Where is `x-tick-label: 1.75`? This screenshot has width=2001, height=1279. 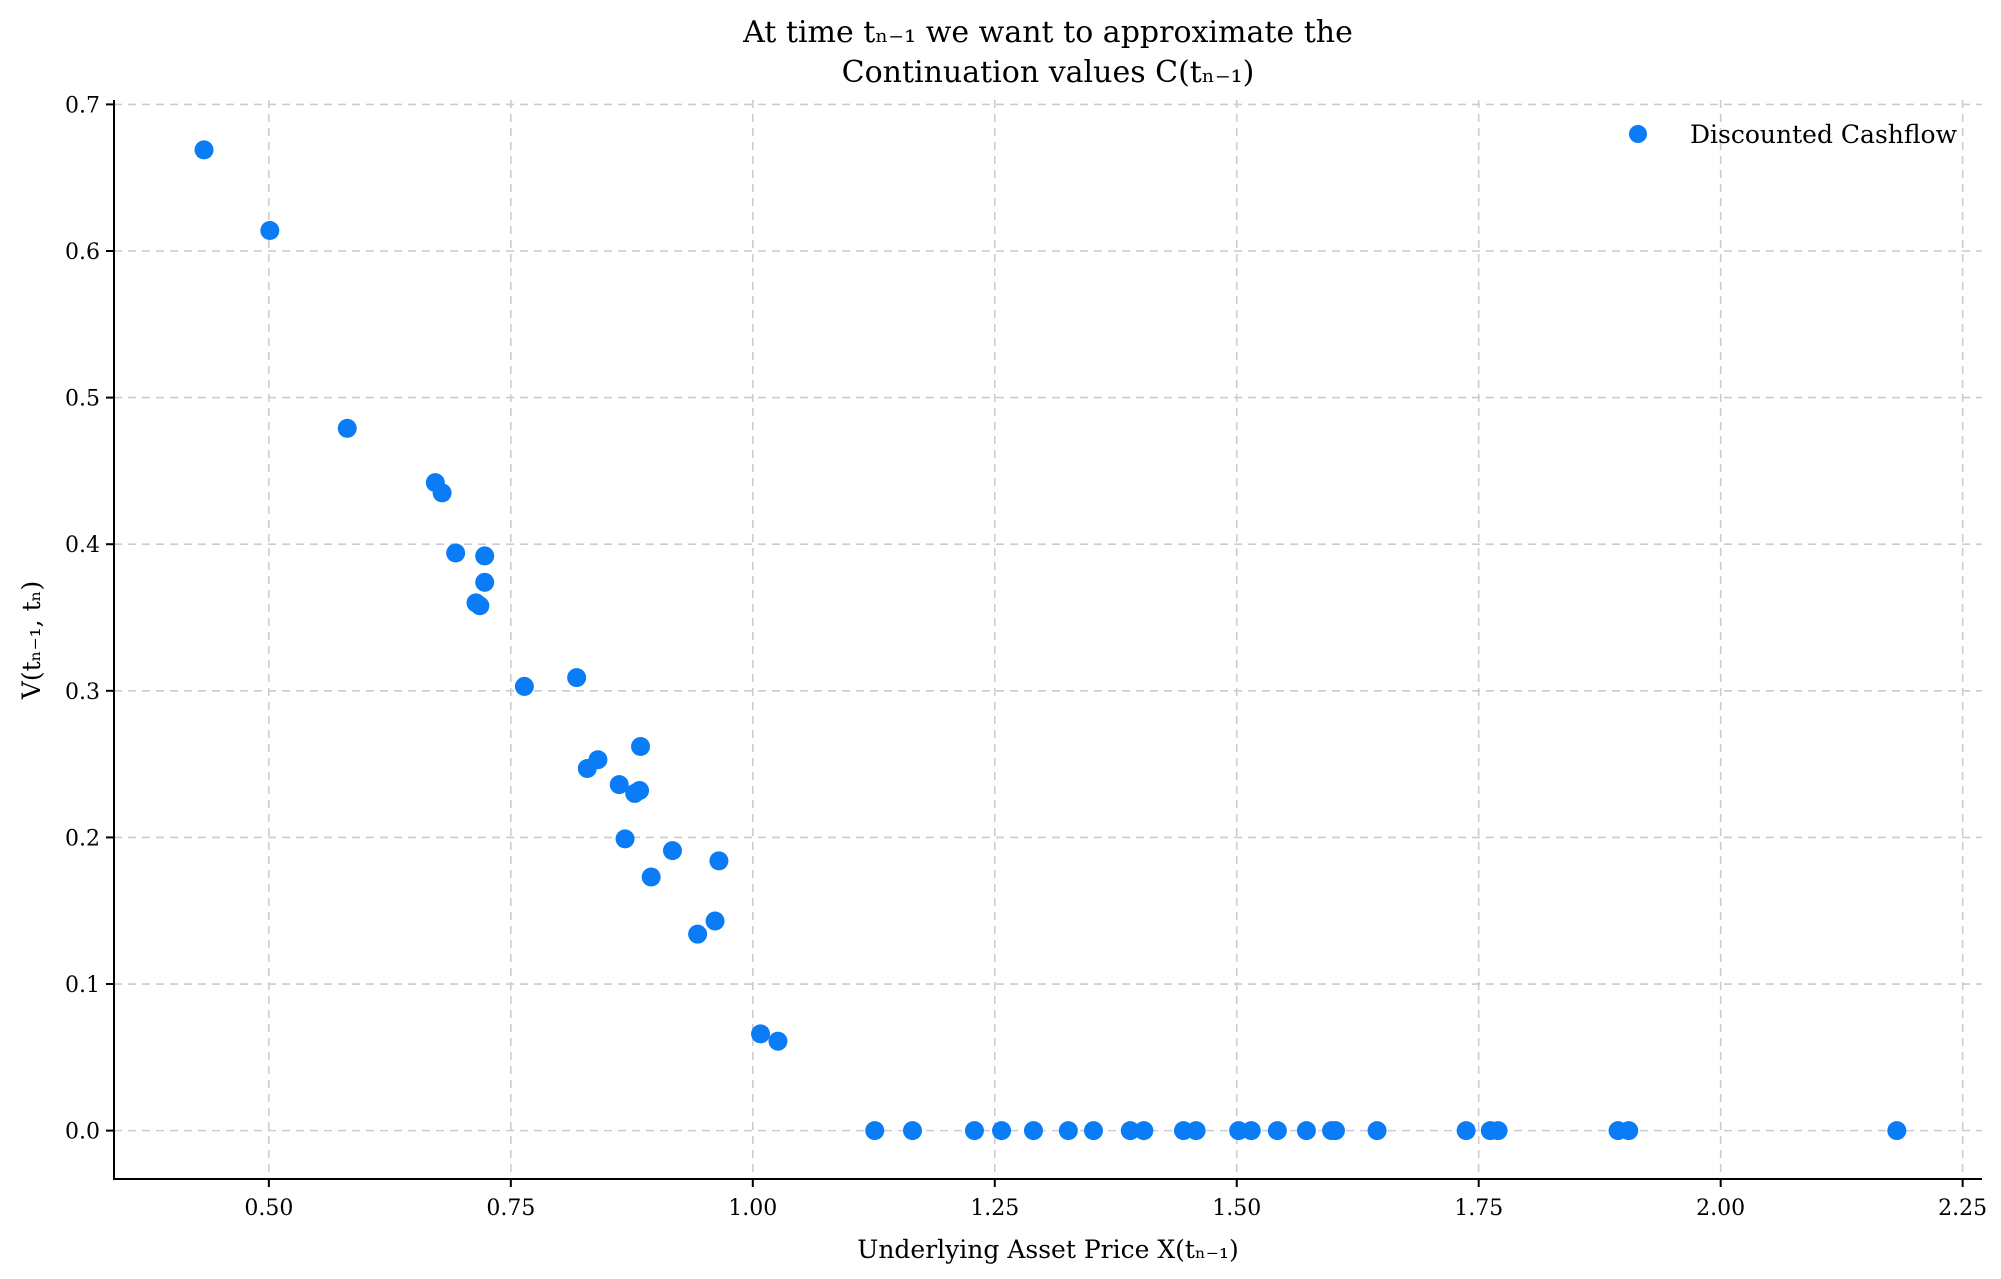 x-tick-label: 1.75 is located at coordinates (1478, 1208).